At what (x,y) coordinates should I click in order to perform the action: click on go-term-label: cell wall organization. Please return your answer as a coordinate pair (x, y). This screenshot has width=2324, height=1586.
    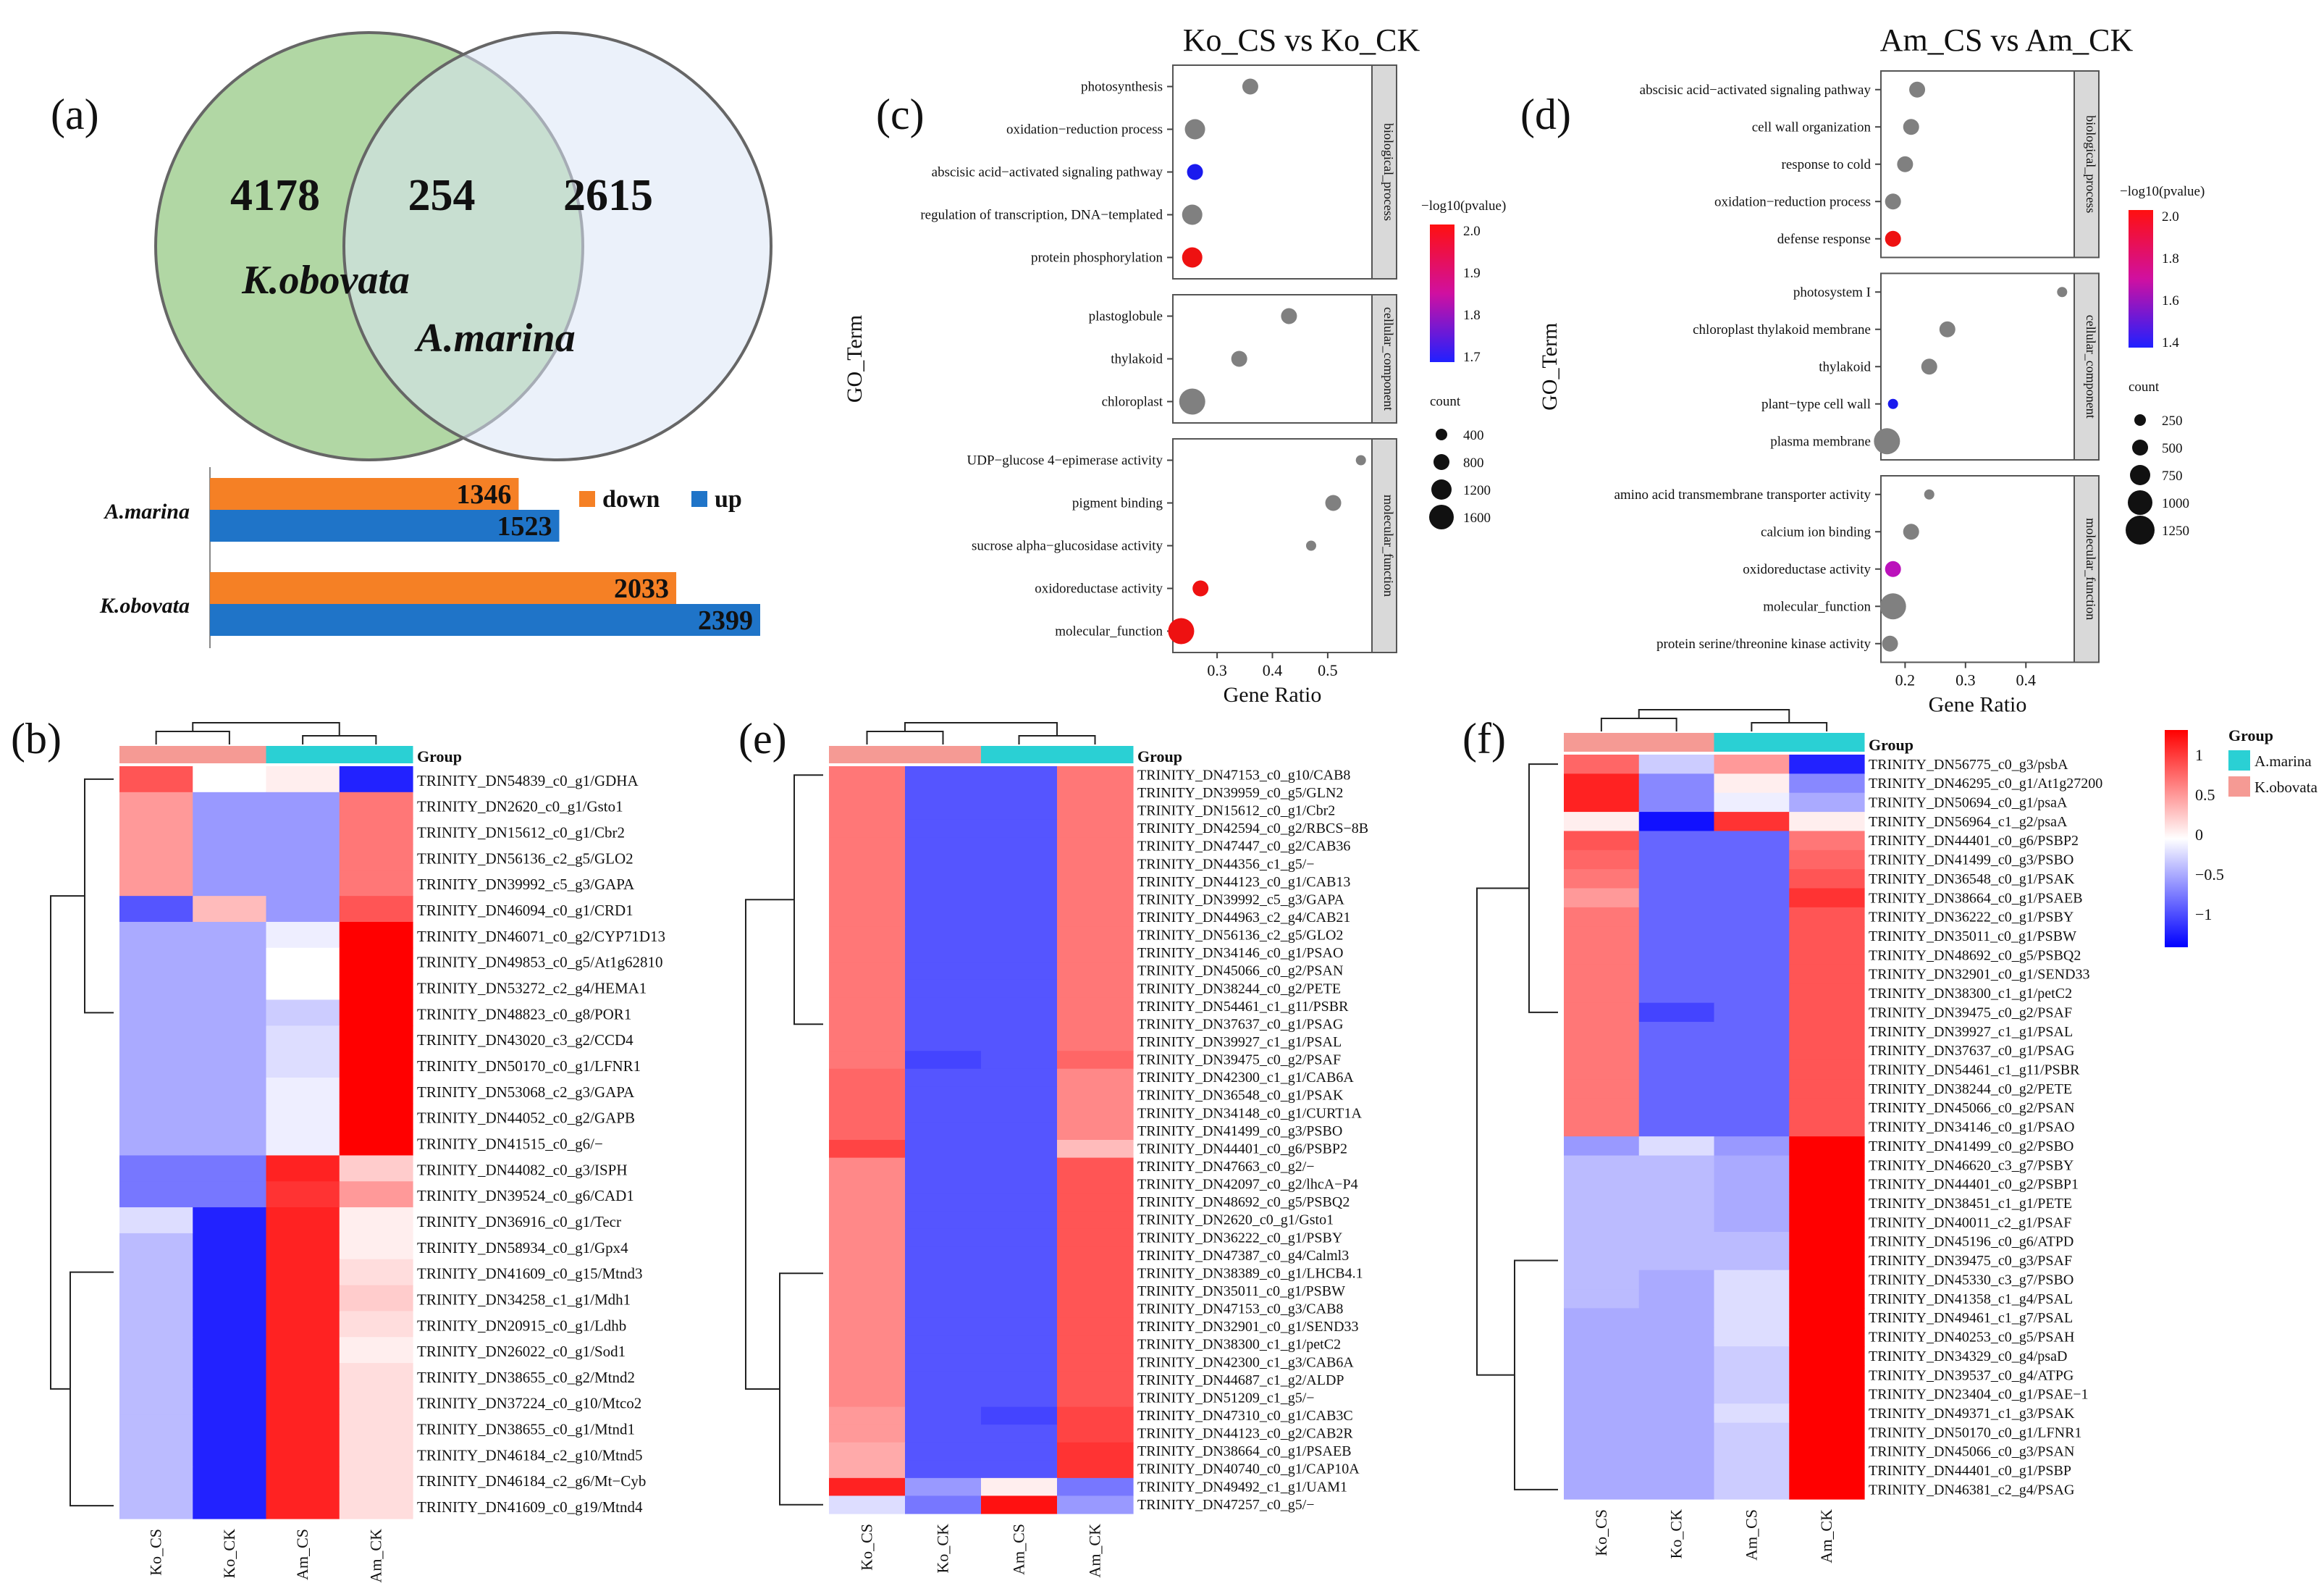
    Looking at the image, I should click on (1812, 127).